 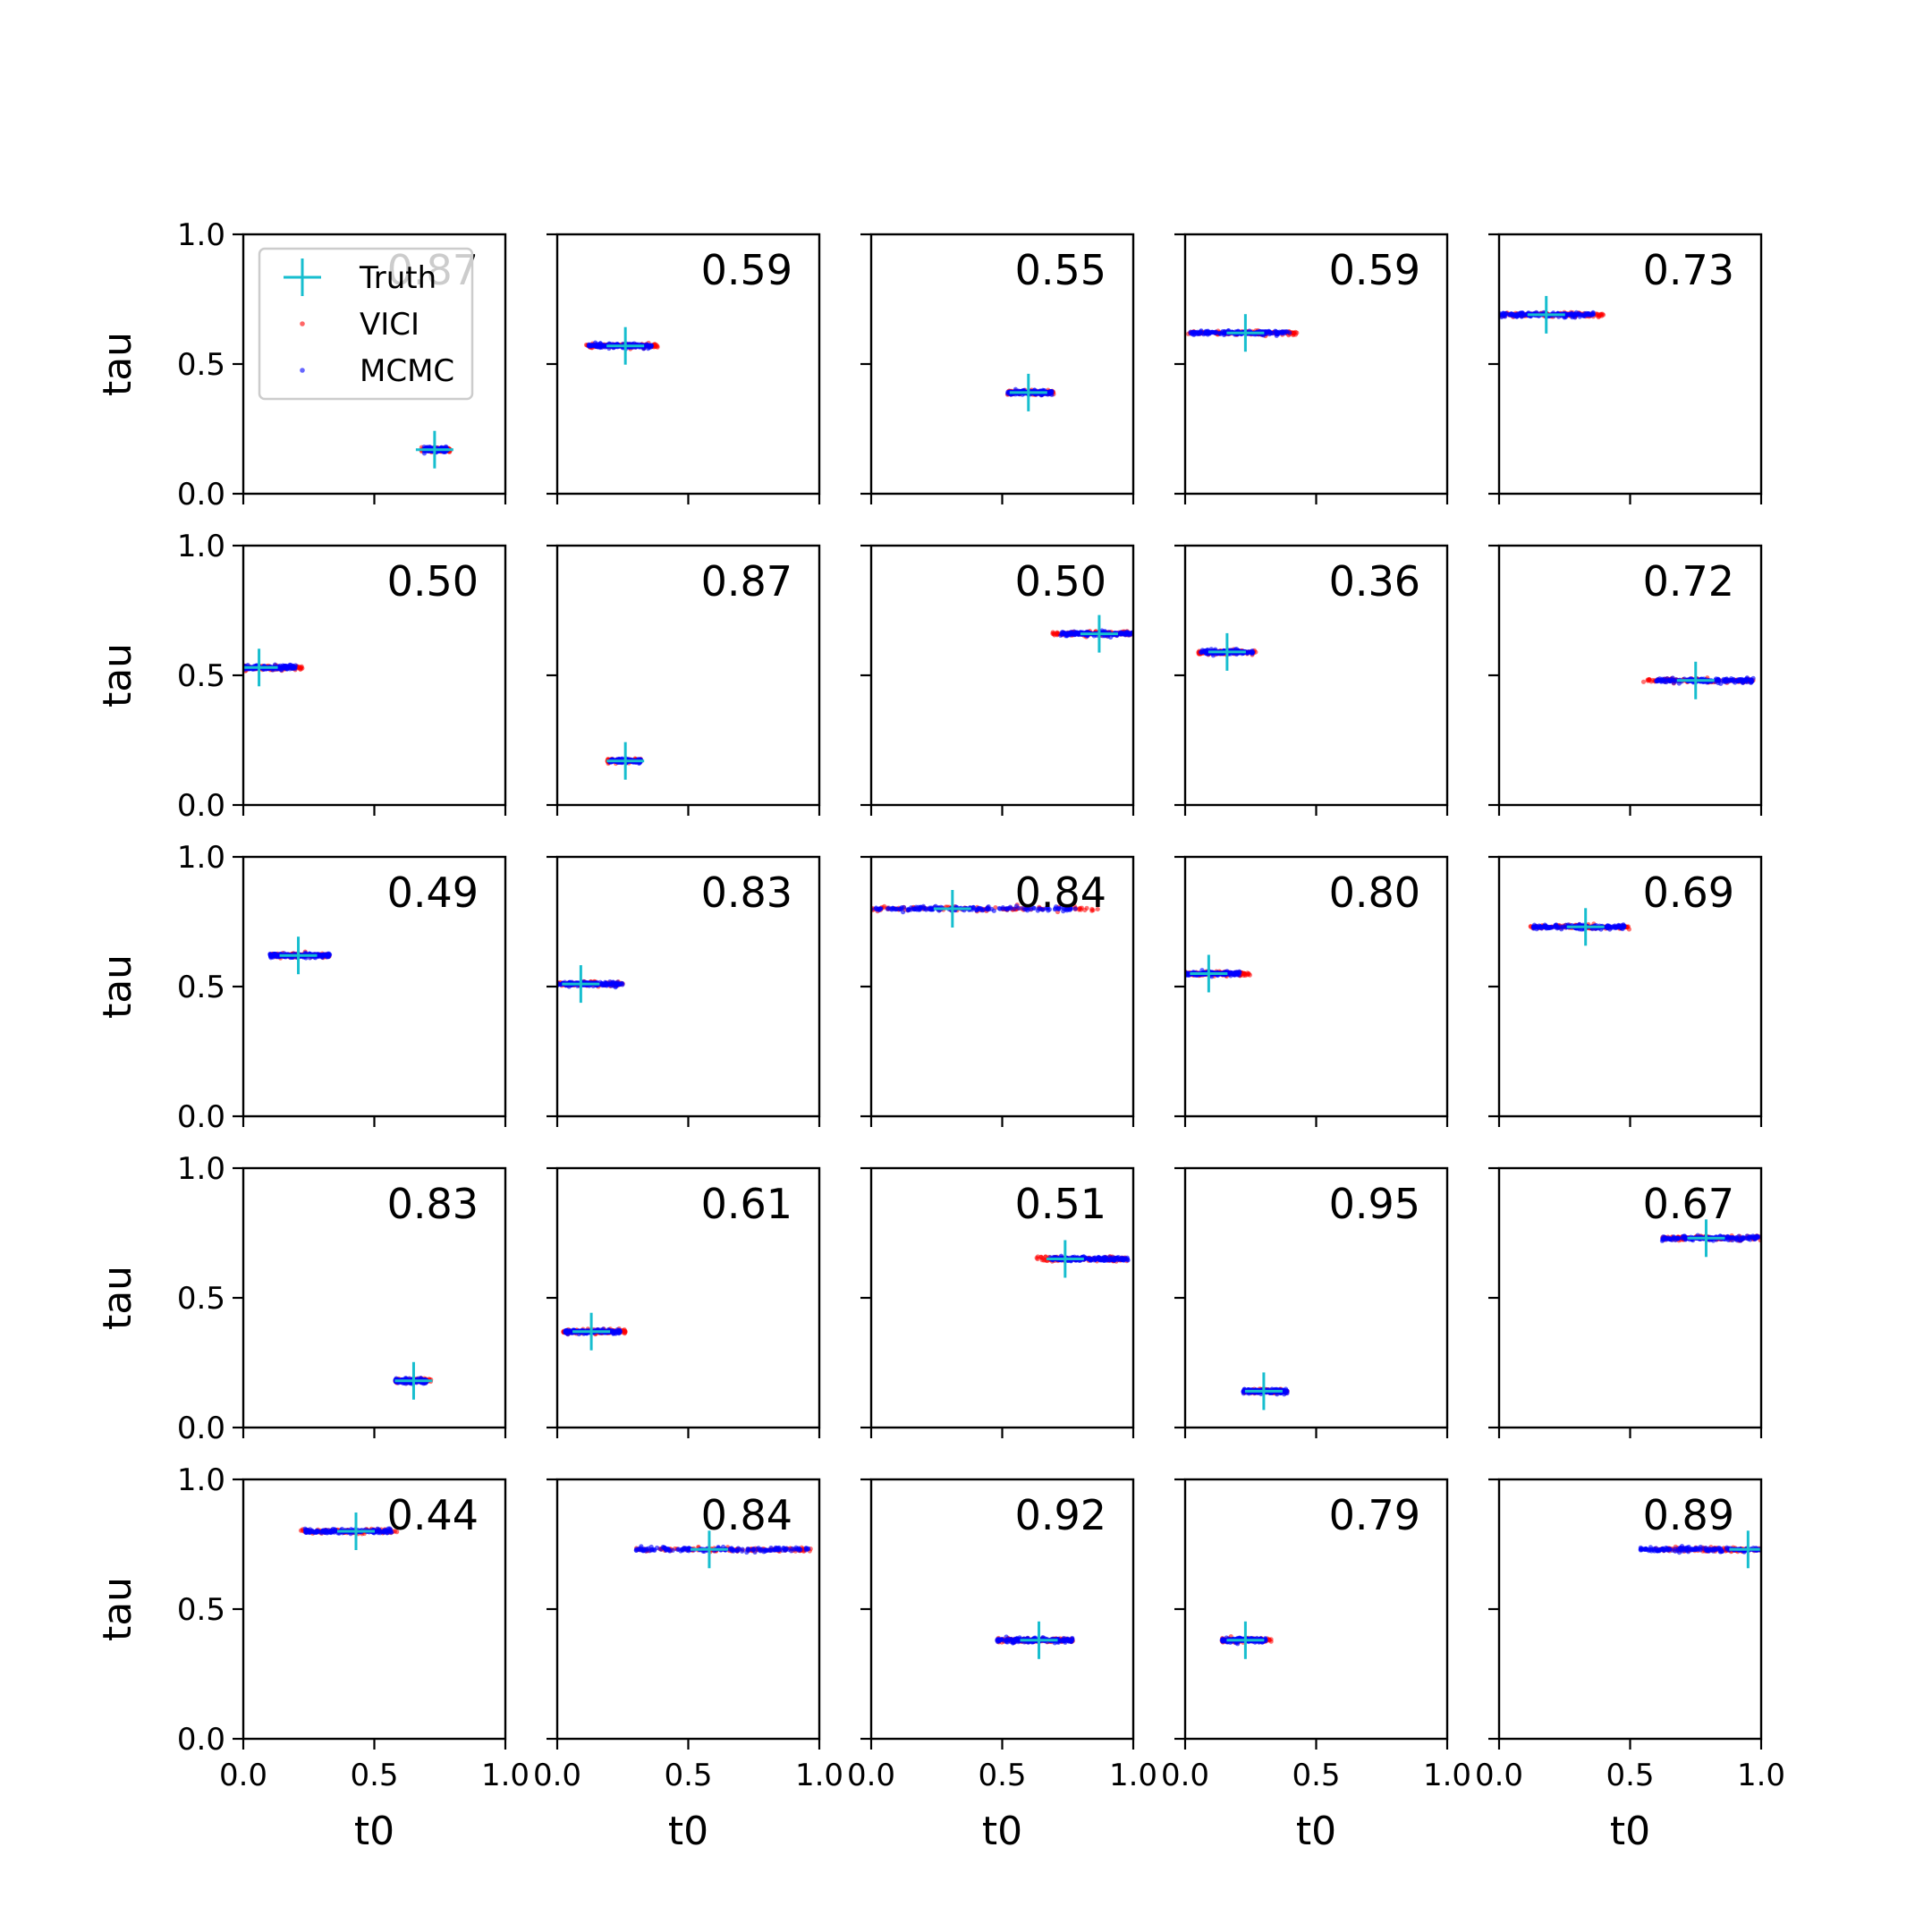 I want to click on panel-overlap-label: 0.80, so click(x=1374, y=893).